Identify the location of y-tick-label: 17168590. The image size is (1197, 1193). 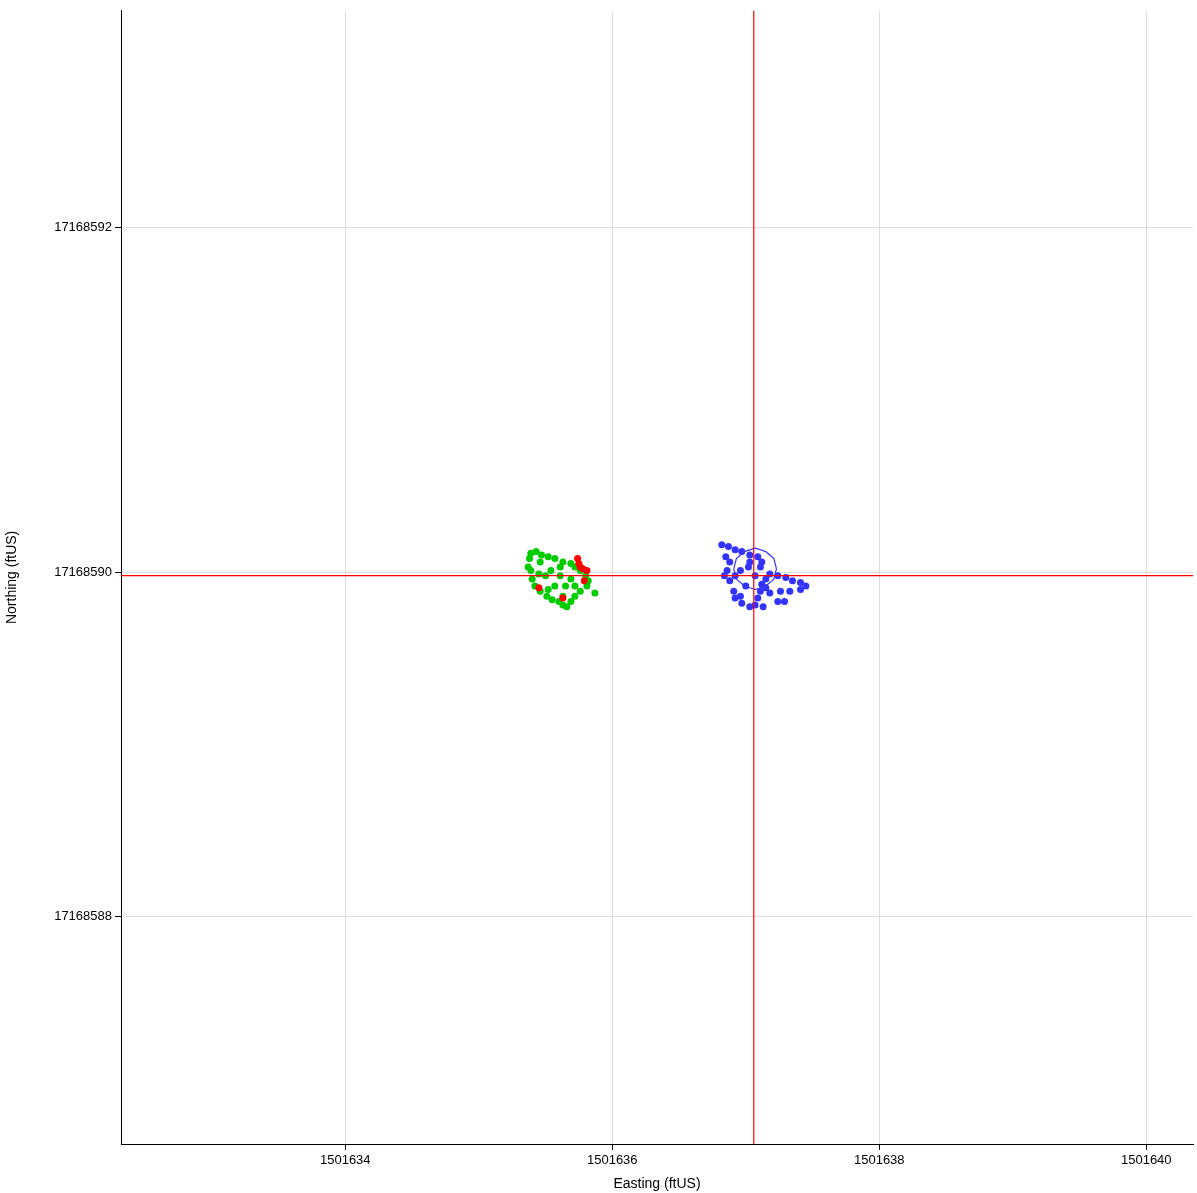
(83, 571).